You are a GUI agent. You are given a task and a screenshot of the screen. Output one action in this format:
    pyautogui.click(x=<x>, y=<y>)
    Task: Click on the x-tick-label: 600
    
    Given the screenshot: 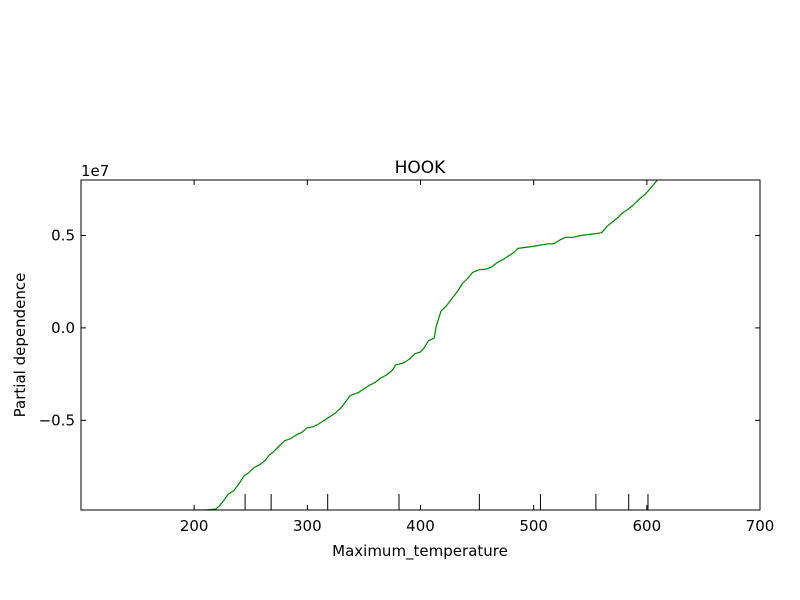 What is the action you would take?
    pyautogui.click(x=647, y=526)
    